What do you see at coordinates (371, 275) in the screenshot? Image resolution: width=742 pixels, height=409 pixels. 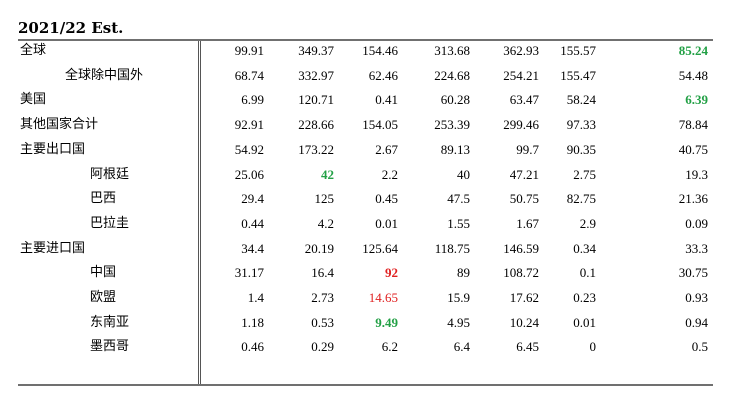 I see `table-row: 中国 31.17 16.4 92 89 108.72 0.1 30.75` at bounding box center [371, 275].